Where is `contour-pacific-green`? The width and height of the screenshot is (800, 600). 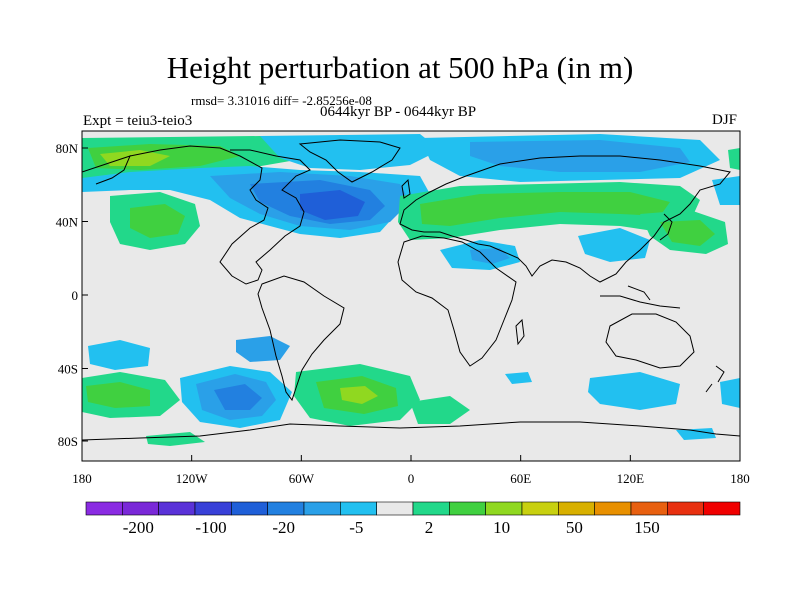
contour-pacific-green is located at coordinates (157, 221).